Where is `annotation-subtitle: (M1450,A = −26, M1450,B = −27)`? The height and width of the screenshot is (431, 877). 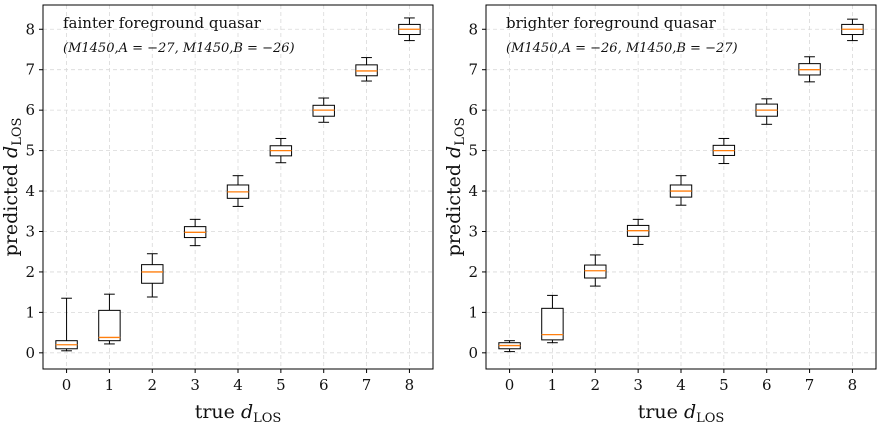
annotation-subtitle: (M1450,A = −26, M1450,B = −27) is located at coordinates (622, 48).